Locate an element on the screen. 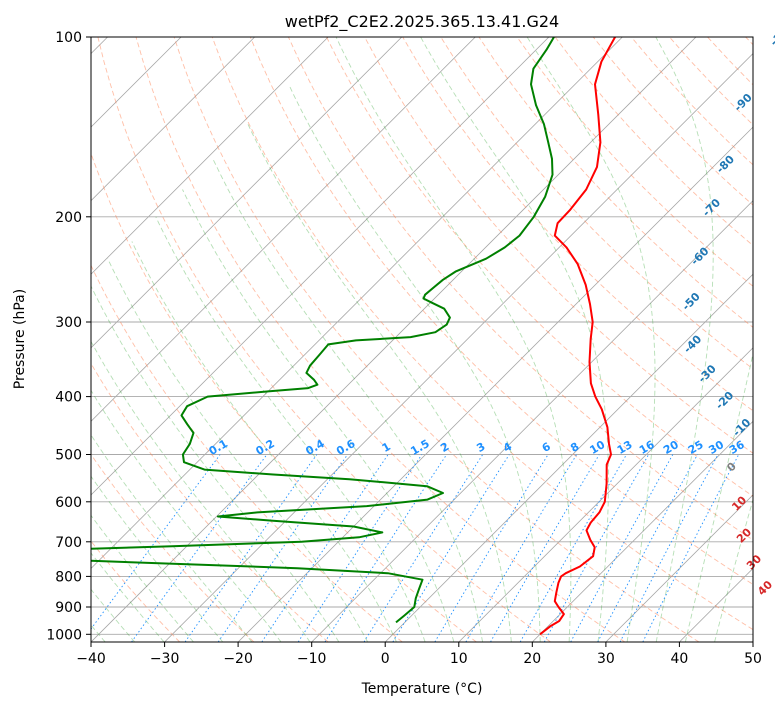  mixing-ratio-label: 1 is located at coordinates (386, 447).